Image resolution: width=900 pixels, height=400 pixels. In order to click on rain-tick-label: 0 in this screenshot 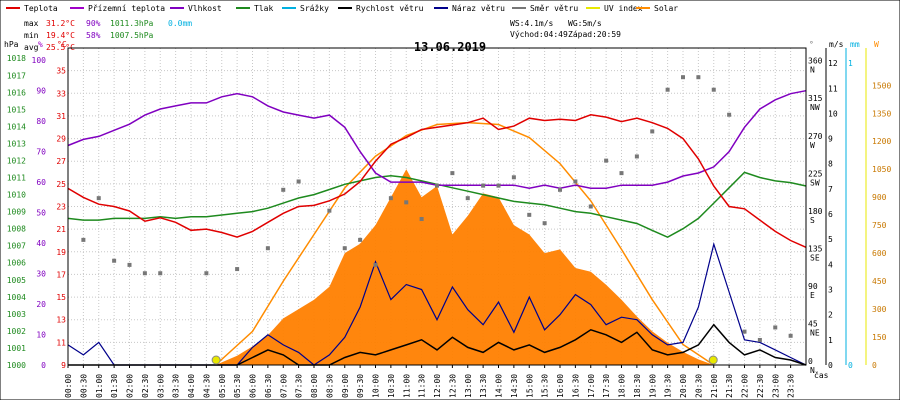, I will do `click(850, 365)`.